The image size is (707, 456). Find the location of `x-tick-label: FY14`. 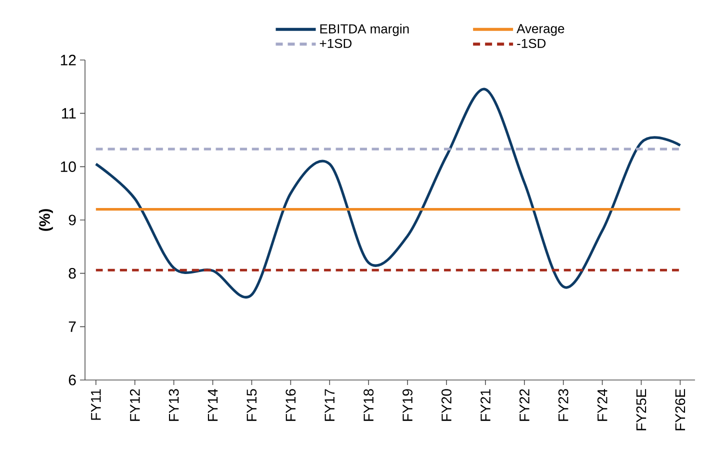

x-tick-label: FY14 is located at coordinates (213, 404).